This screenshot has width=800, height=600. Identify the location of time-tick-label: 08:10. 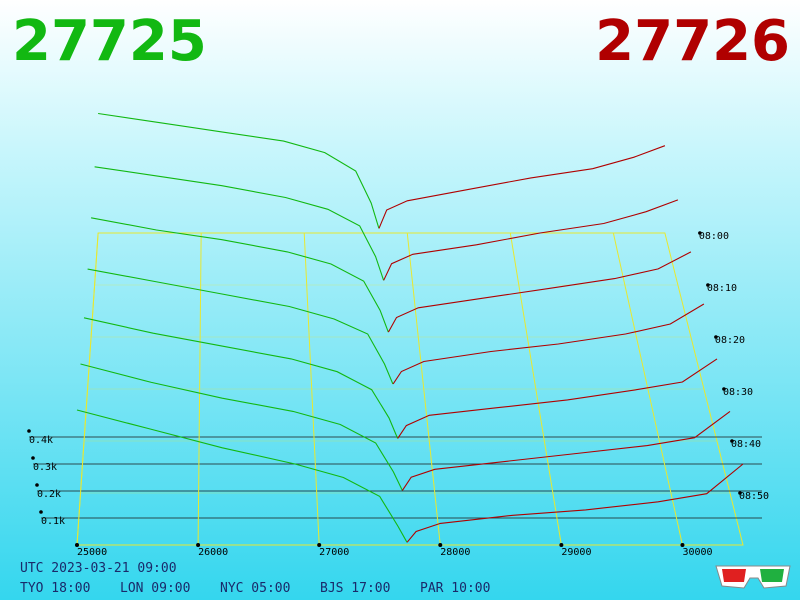
(722, 288).